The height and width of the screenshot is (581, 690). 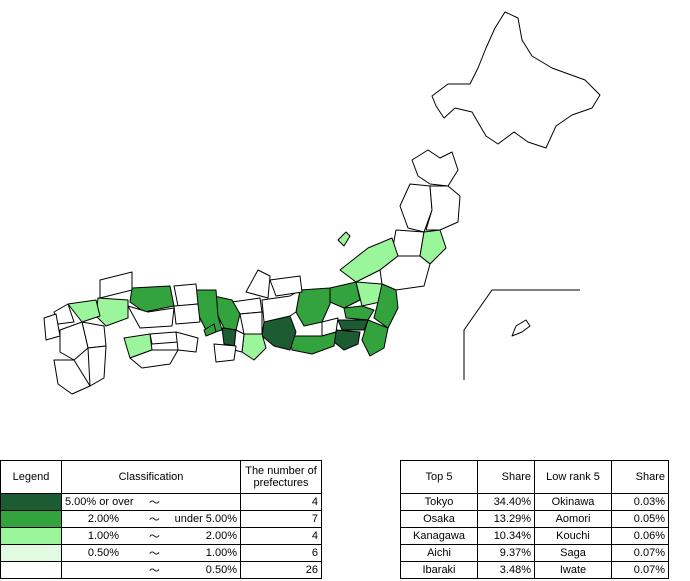 What do you see at coordinates (239, 341) in the screenshot?
I see `nara-region` at bounding box center [239, 341].